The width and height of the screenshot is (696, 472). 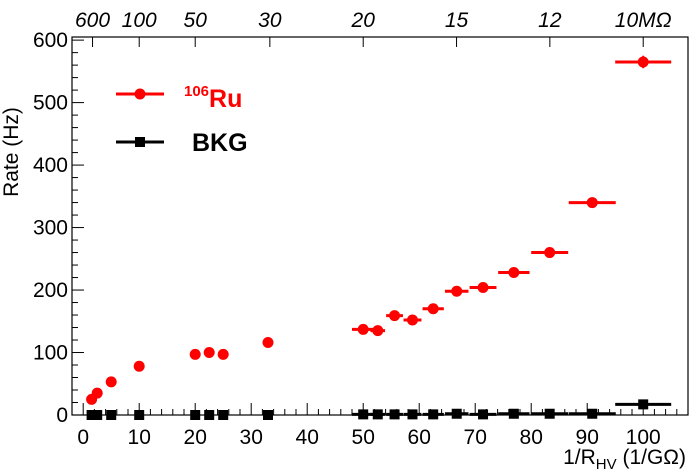 I want to click on x-tick-label: 90, so click(x=587, y=437).